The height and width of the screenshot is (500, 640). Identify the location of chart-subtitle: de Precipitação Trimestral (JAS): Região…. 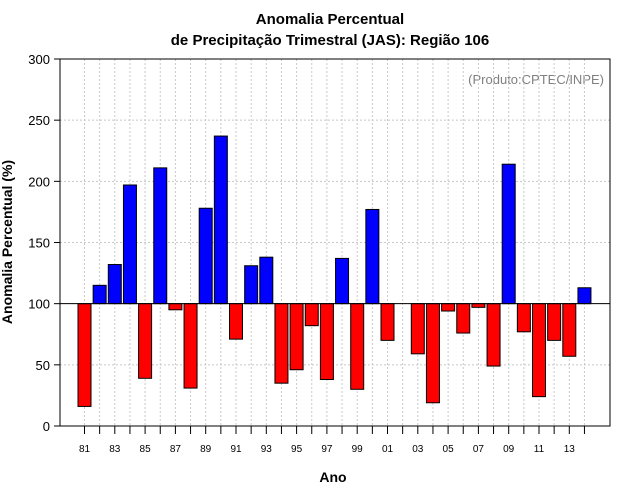
(330, 40).